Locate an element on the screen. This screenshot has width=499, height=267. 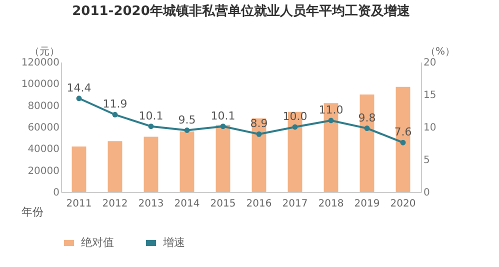
x-tick-label: 2017 is located at coordinates (295, 204).